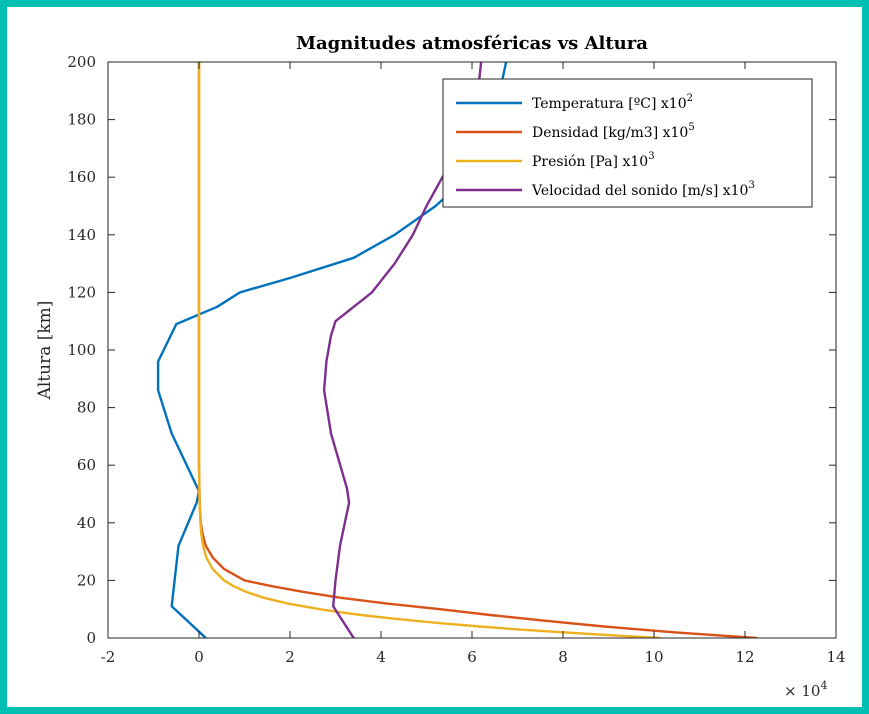  What do you see at coordinates (472, 657) in the screenshot?
I see `x-tick-label: 6` at bounding box center [472, 657].